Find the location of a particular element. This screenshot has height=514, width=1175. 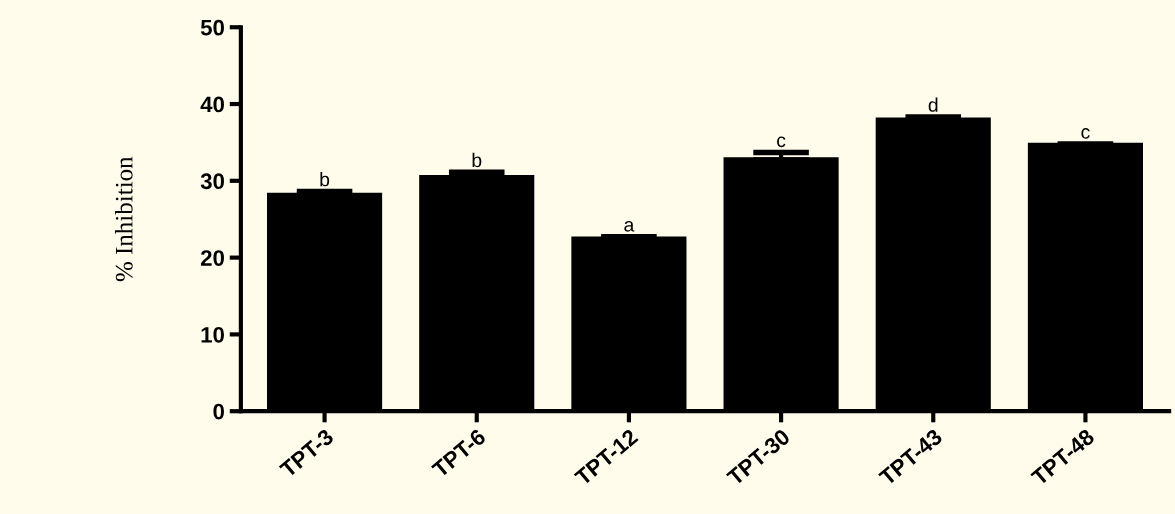

y-tick-label: 0 is located at coordinates (218, 411).